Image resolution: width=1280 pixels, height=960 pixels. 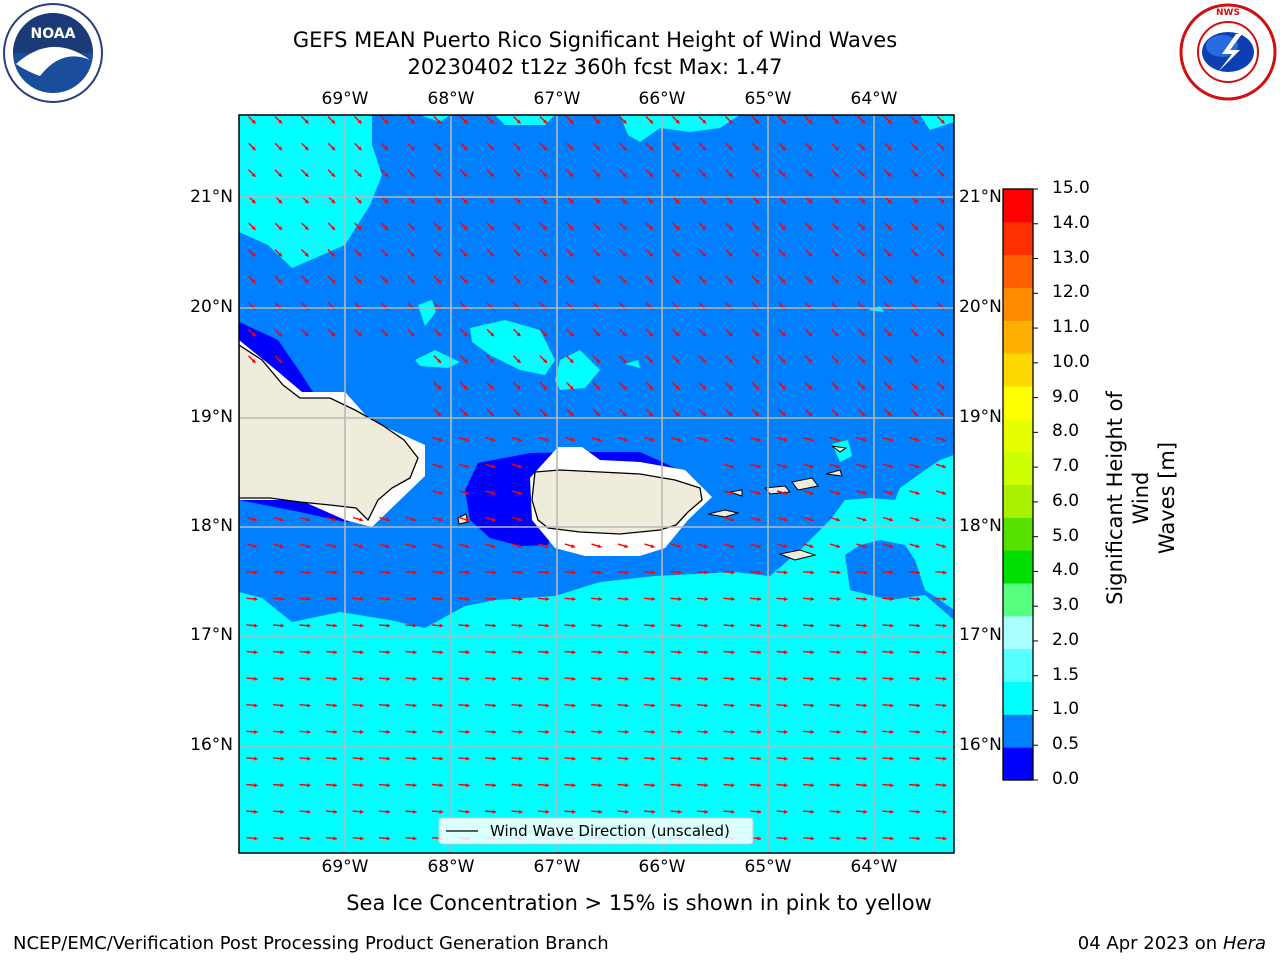 I want to click on lon-label-top: 68°W, so click(x=451, y=99).